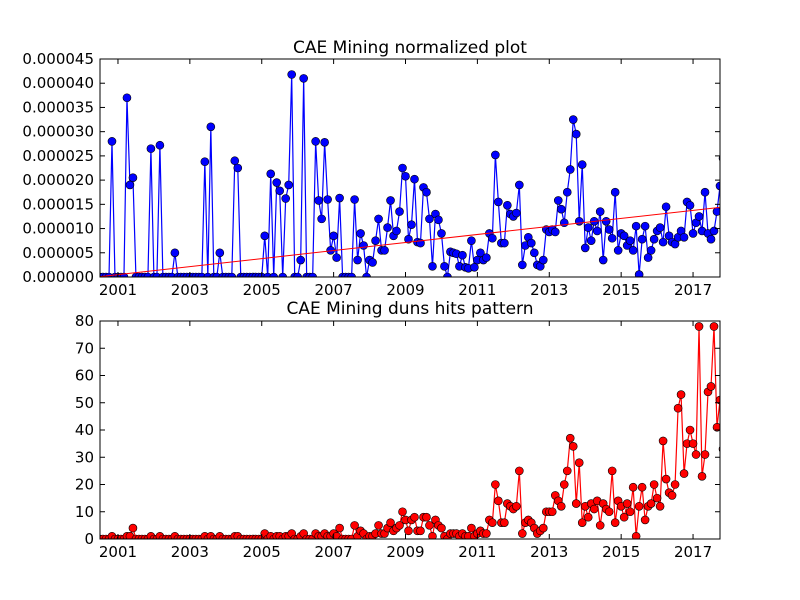 The height and width of the screenshot is (600, 800). I want to click on x-tick-label: 2003, so click(190, 552).